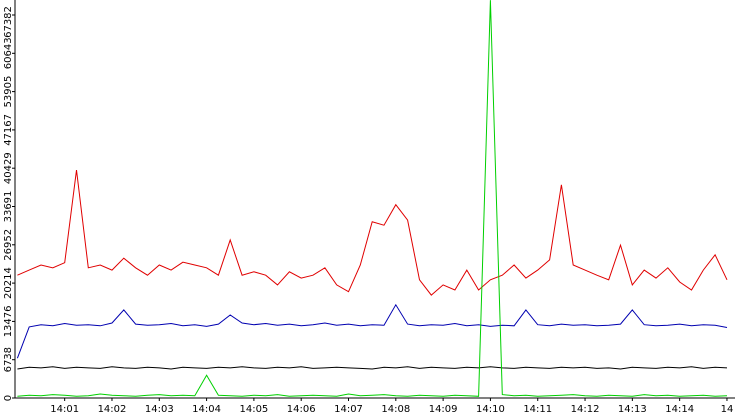 Image resolution: width=735 pixels, height=415 pixels. What do you see at coordinates (8, 359) in the screenshot?
I see `y-tick-label: 6738` at bounding box center [8, 359].